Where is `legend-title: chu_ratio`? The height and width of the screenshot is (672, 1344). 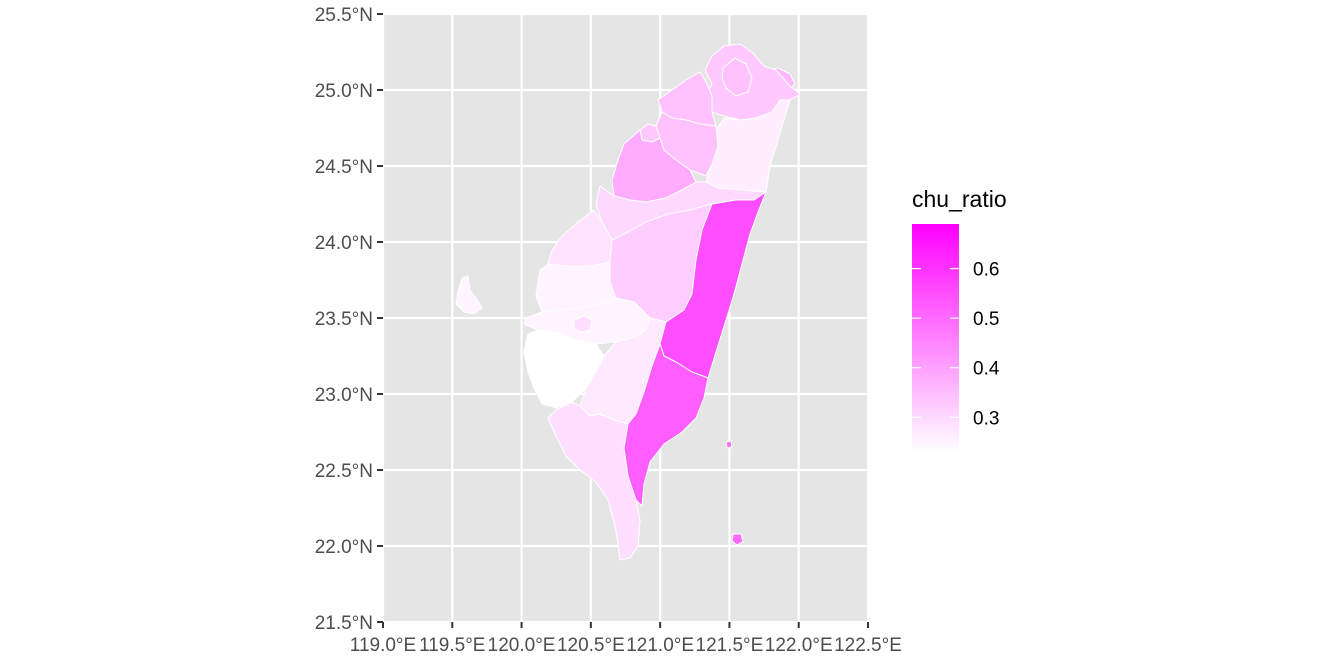 legend-title: chu_ratio is located at coordinates (959, 199).